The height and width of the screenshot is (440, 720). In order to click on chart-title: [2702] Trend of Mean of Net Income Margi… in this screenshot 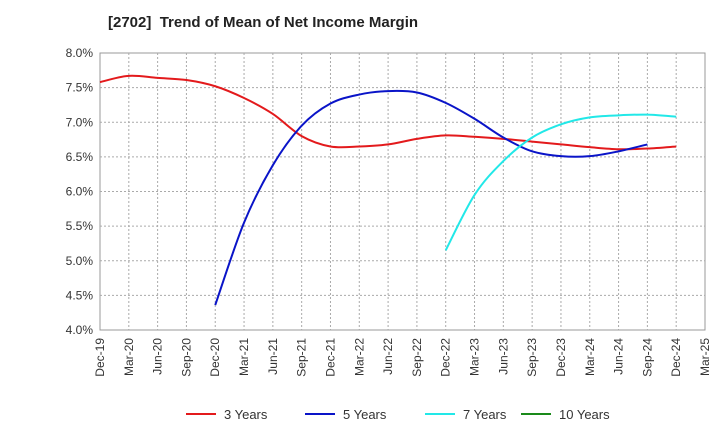, I will do `click(263, 22)`.